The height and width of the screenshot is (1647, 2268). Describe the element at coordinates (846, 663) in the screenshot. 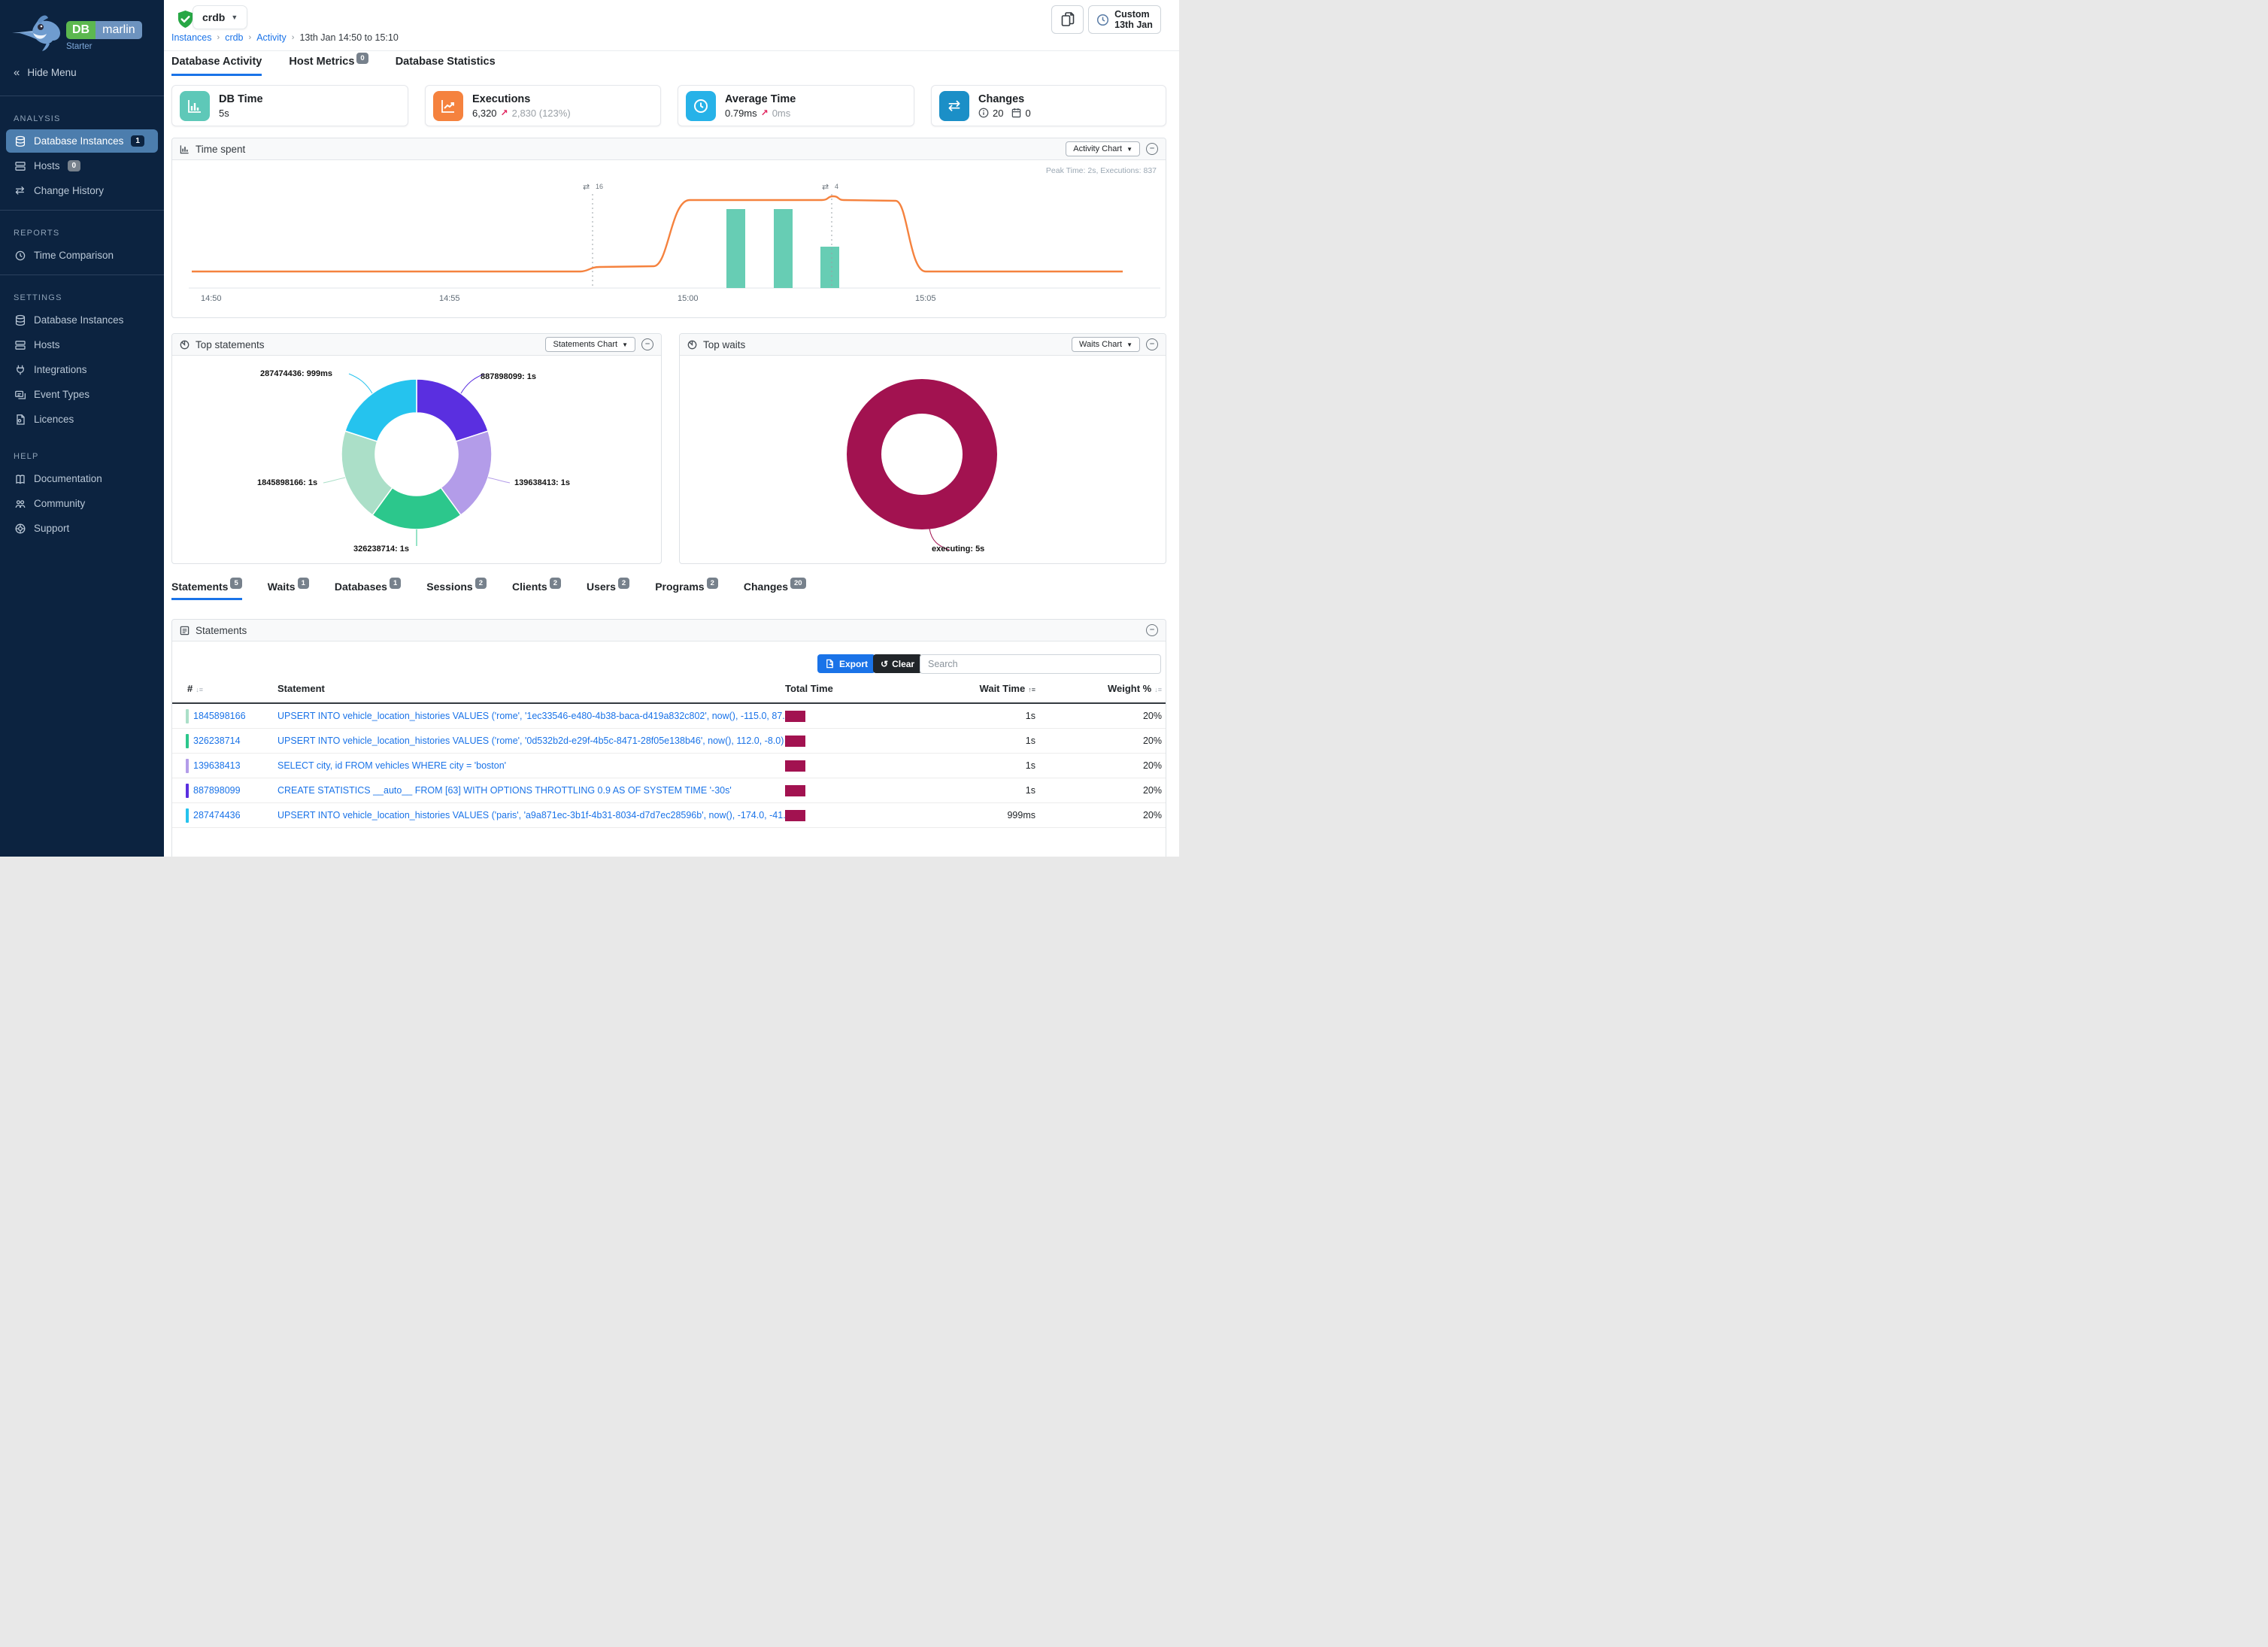

I see `export-button: Export` at that location.